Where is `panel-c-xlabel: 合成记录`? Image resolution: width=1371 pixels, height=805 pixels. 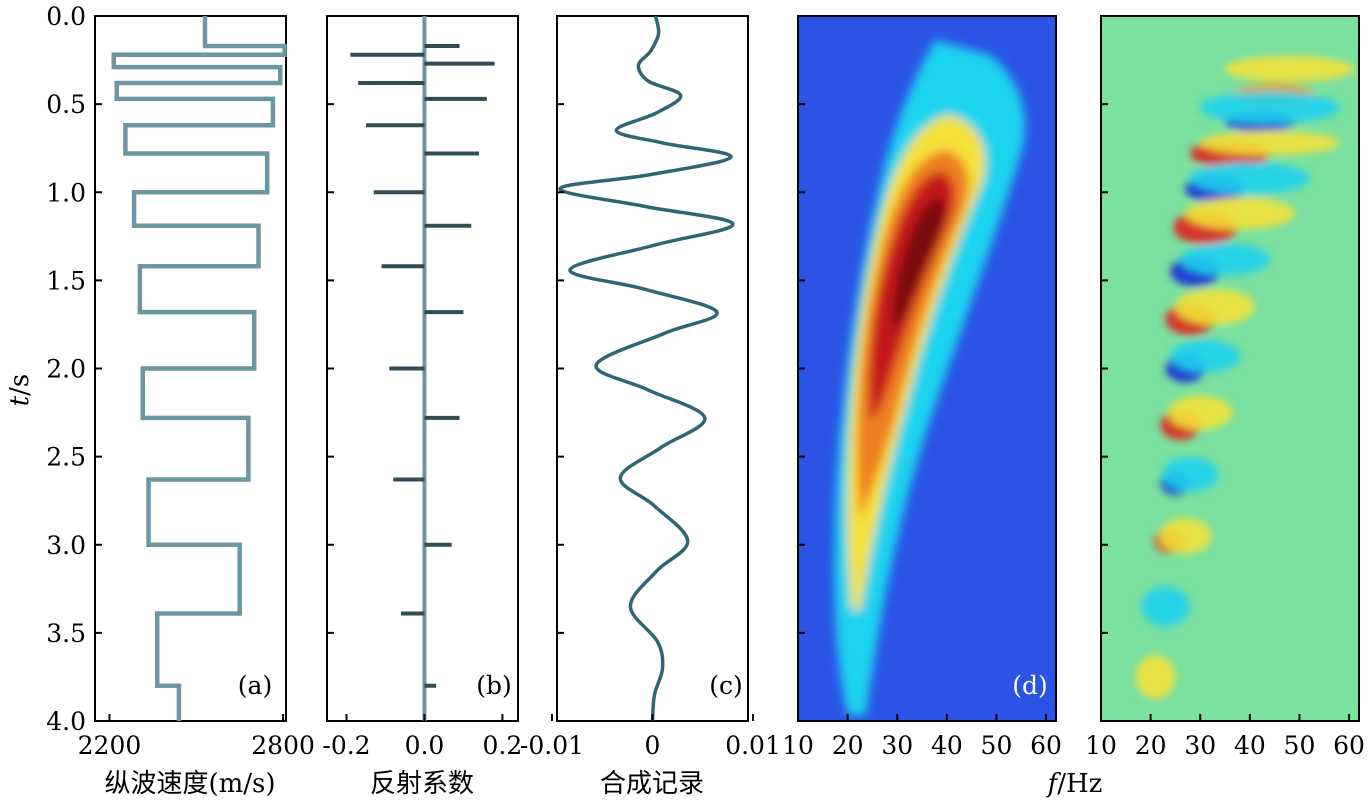 panel-c-xlabel: 合成记录 is located at coordinates (652, 784).